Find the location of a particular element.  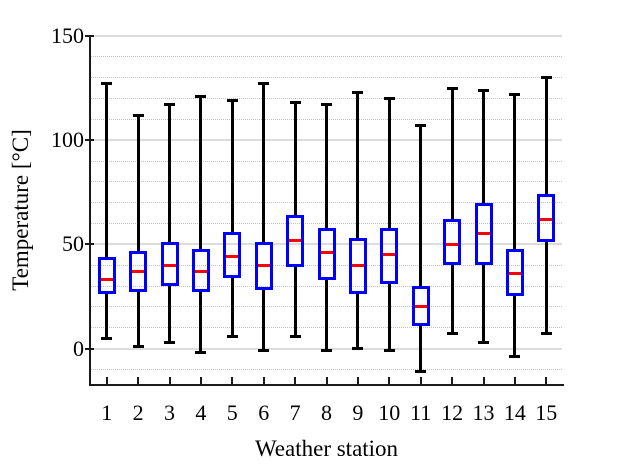

x-tick-label: 11 is located at coordinates (421, 412).